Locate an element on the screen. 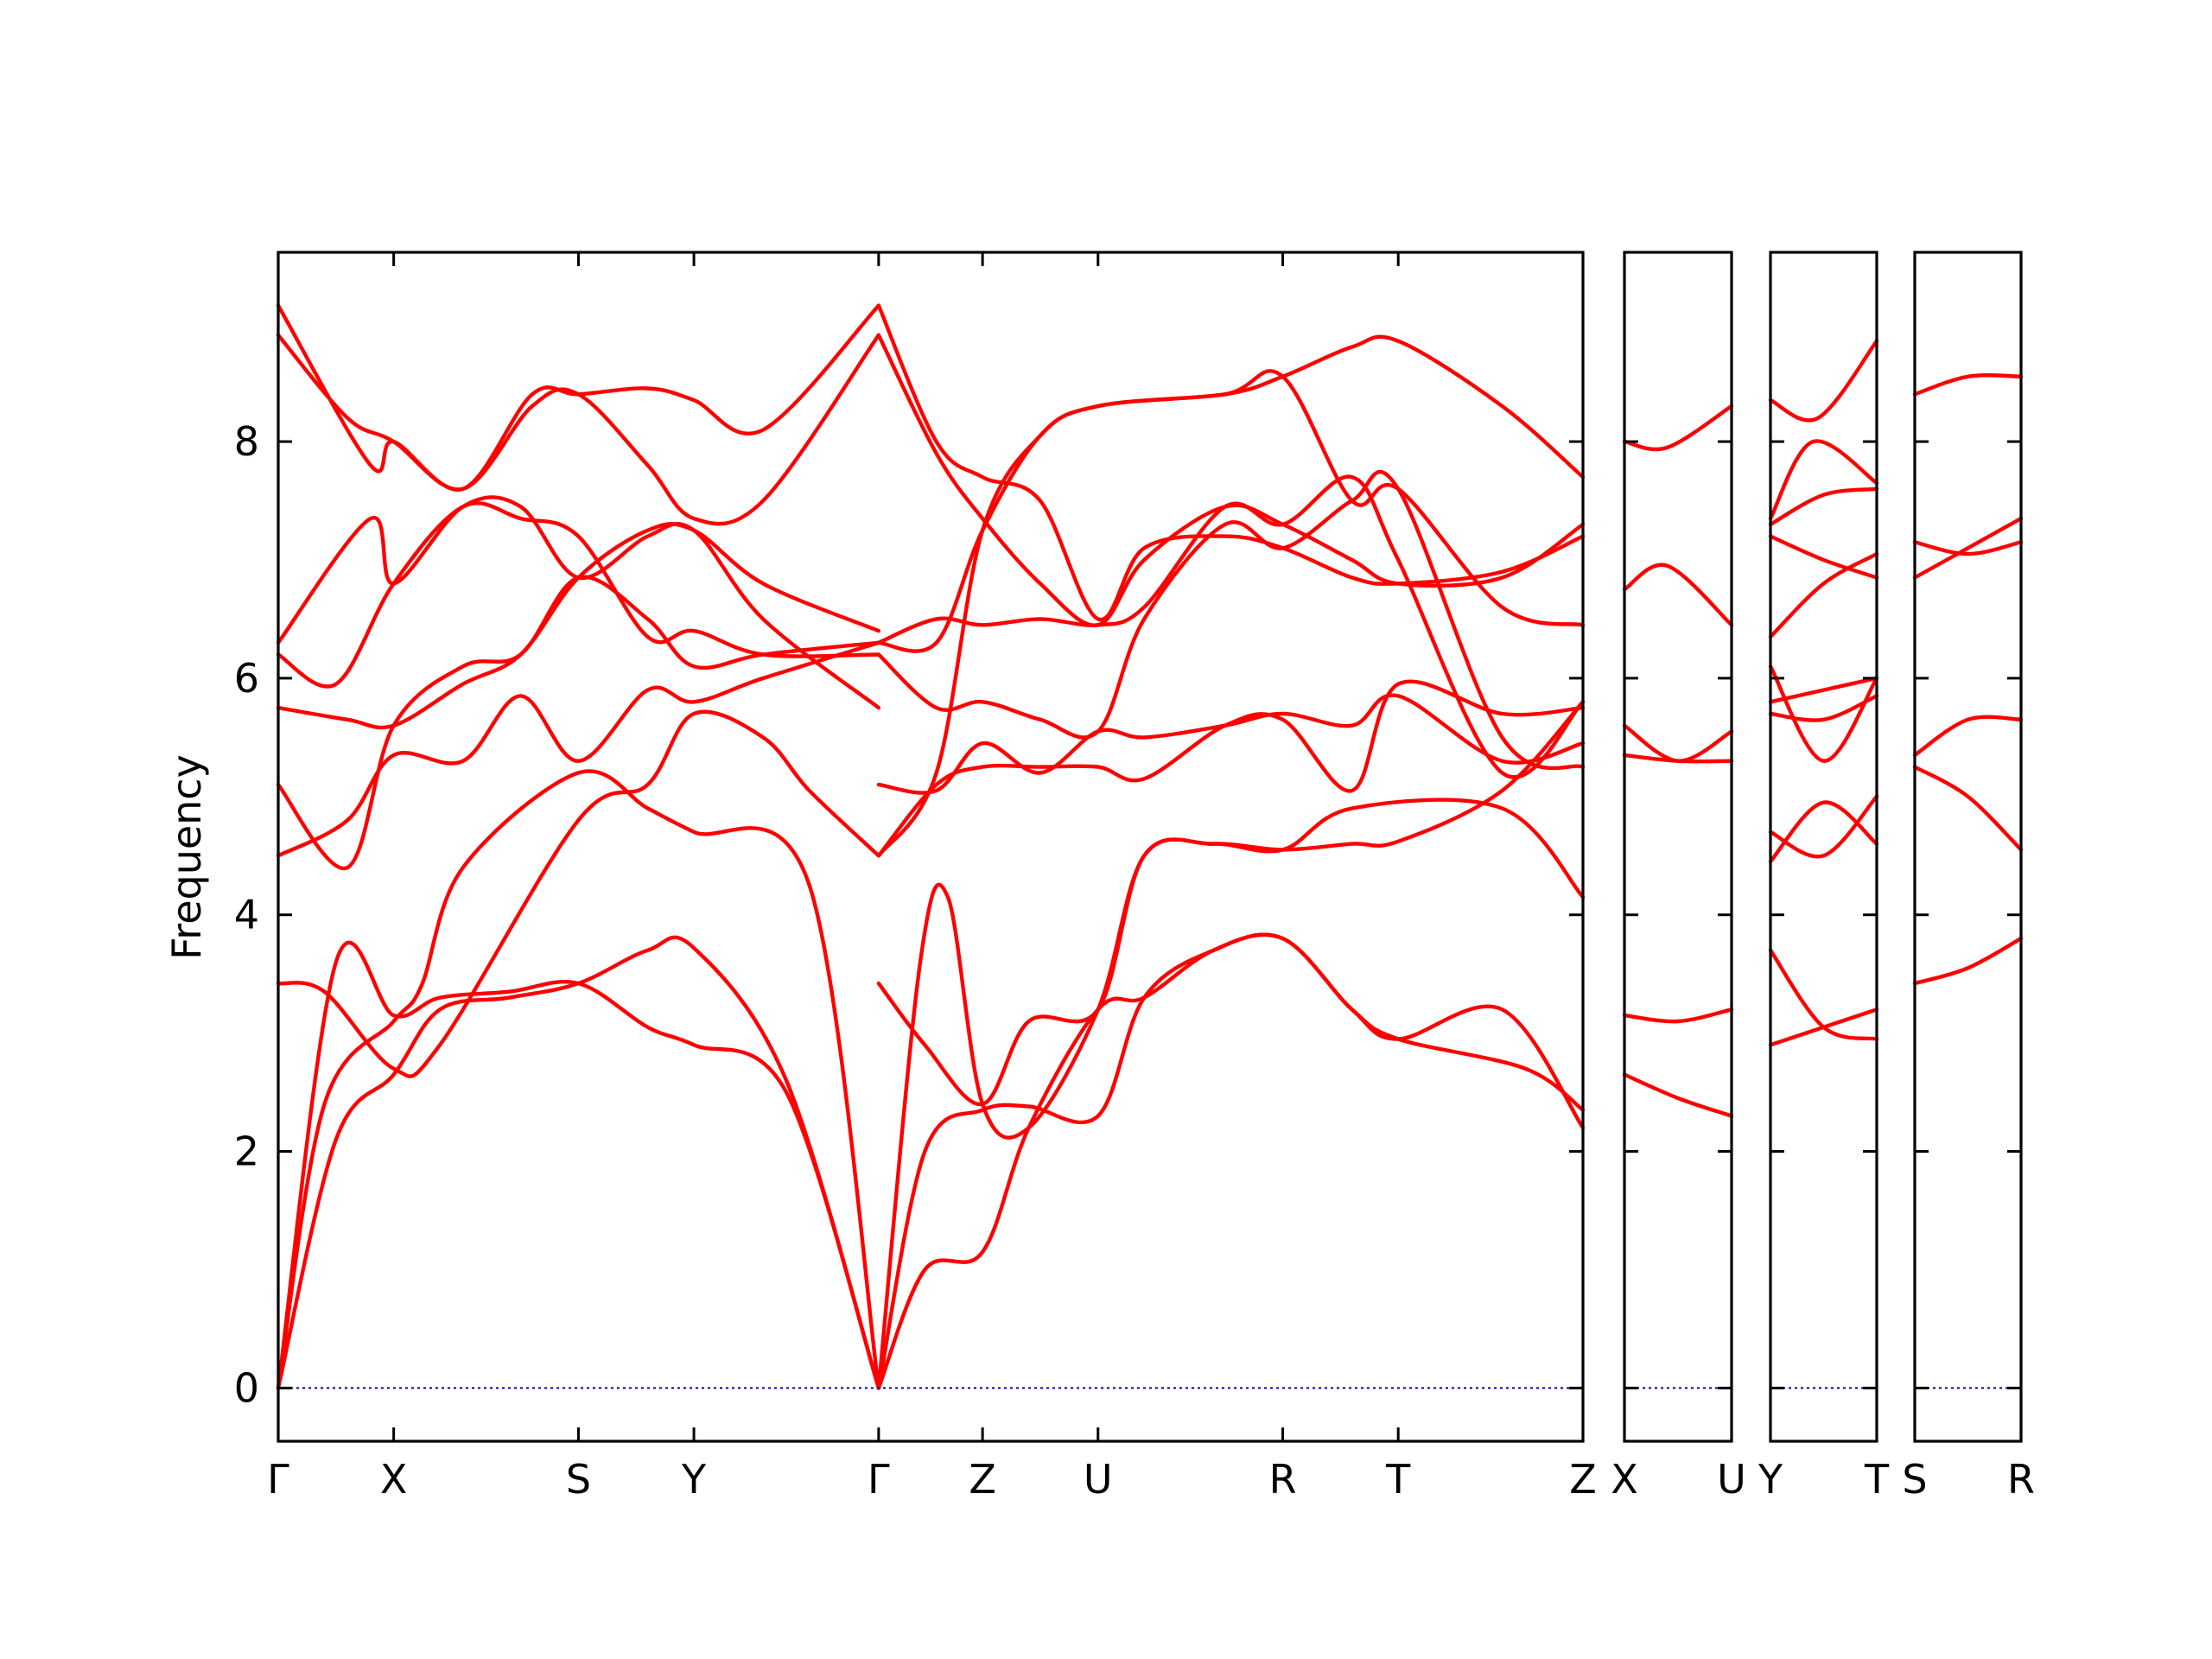  y-tick-label: 0 is located at coordinates (246, 1387).